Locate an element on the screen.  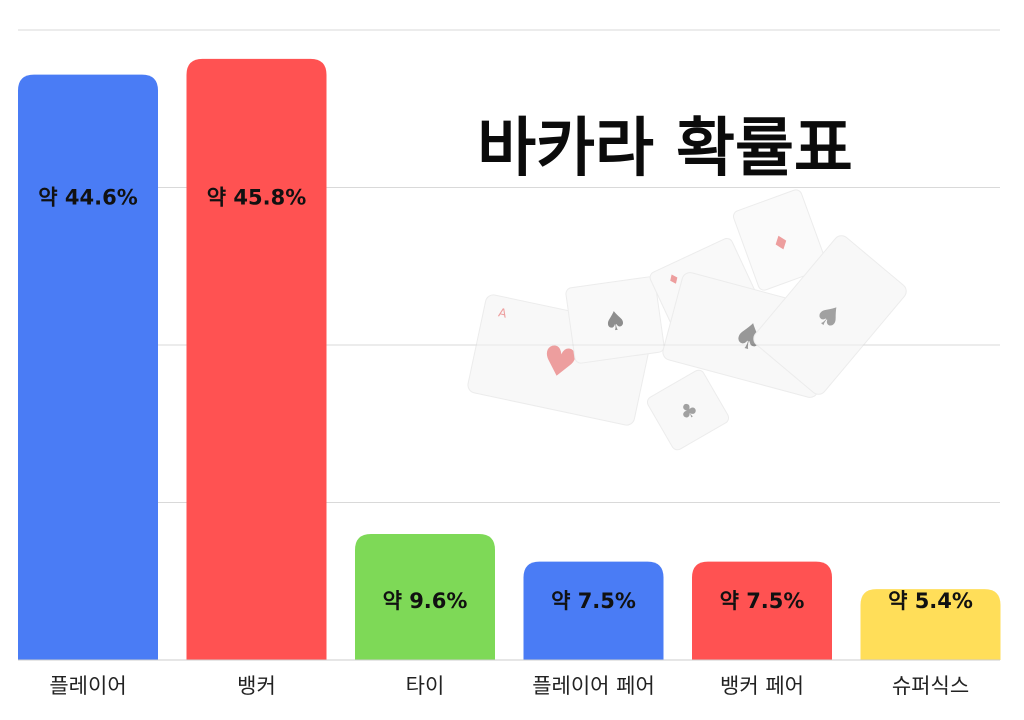
svg-text: A is located at coordinates (503, 313).